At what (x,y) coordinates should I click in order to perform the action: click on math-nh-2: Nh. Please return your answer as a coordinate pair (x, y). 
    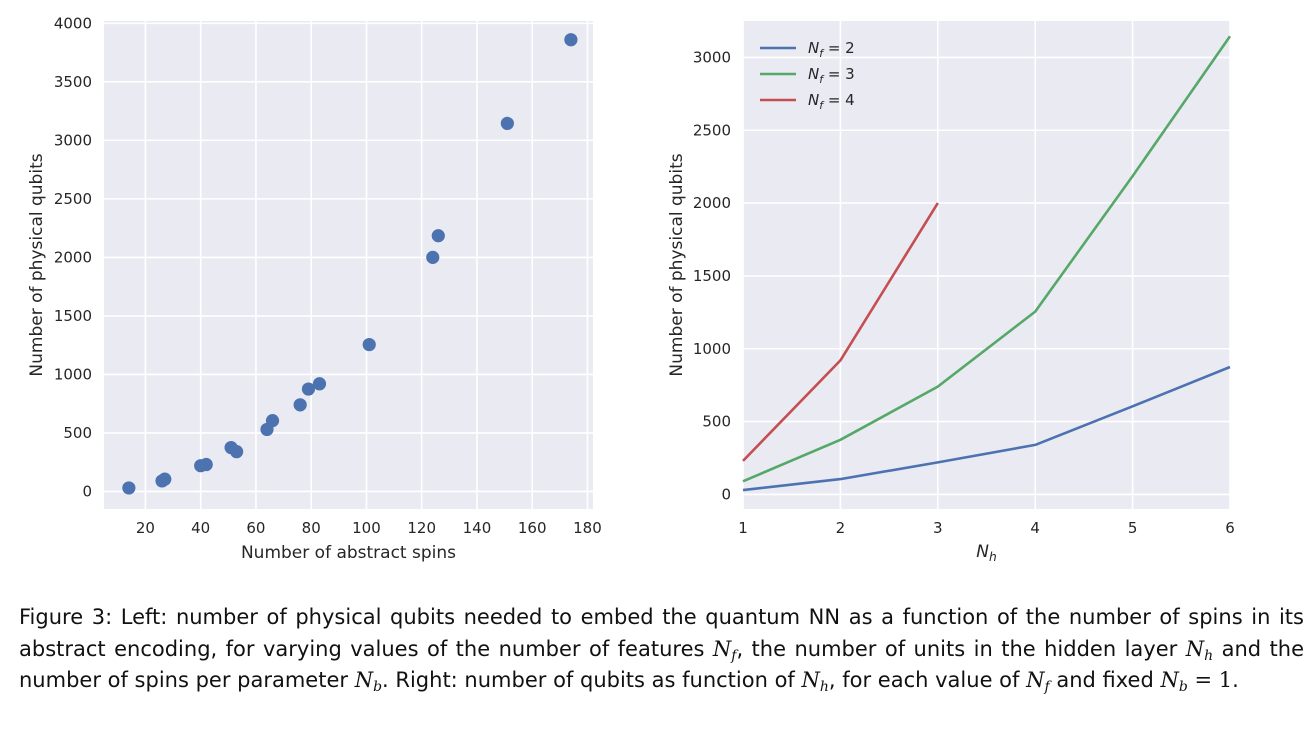
    Looking at the image, I should click on (815, 681).